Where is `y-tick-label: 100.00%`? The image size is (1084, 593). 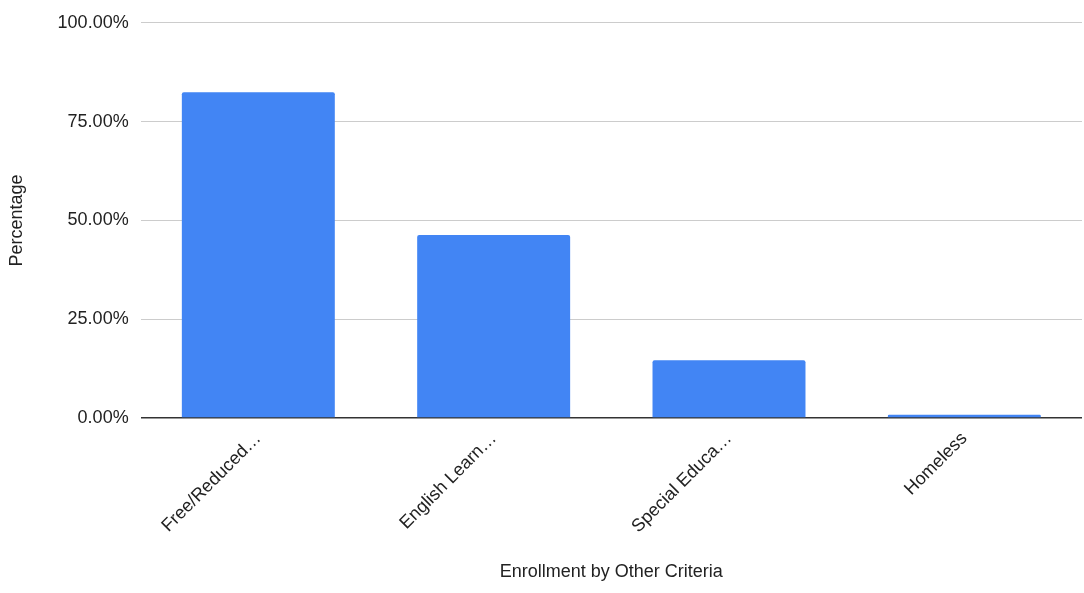
y-tick-label: 100.00% is located at coordinates (93, 21).